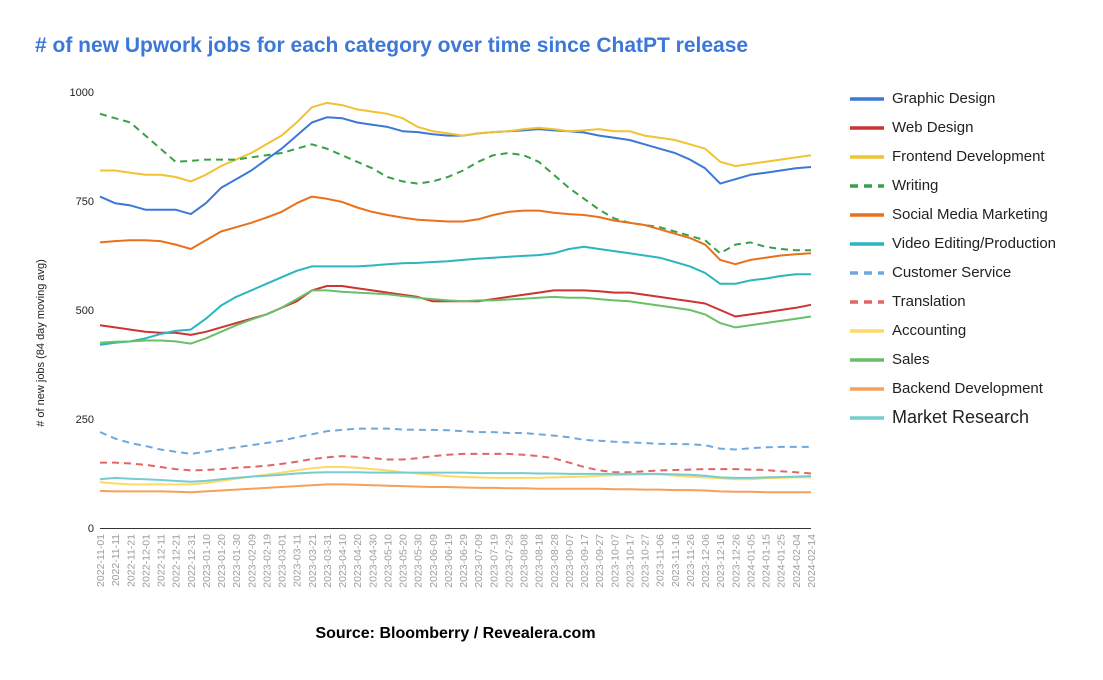  What do you see at coordinates (968, 156) in the screenshot?
I see `legend-label: Frontend Development` at bounding box center [968, 156].